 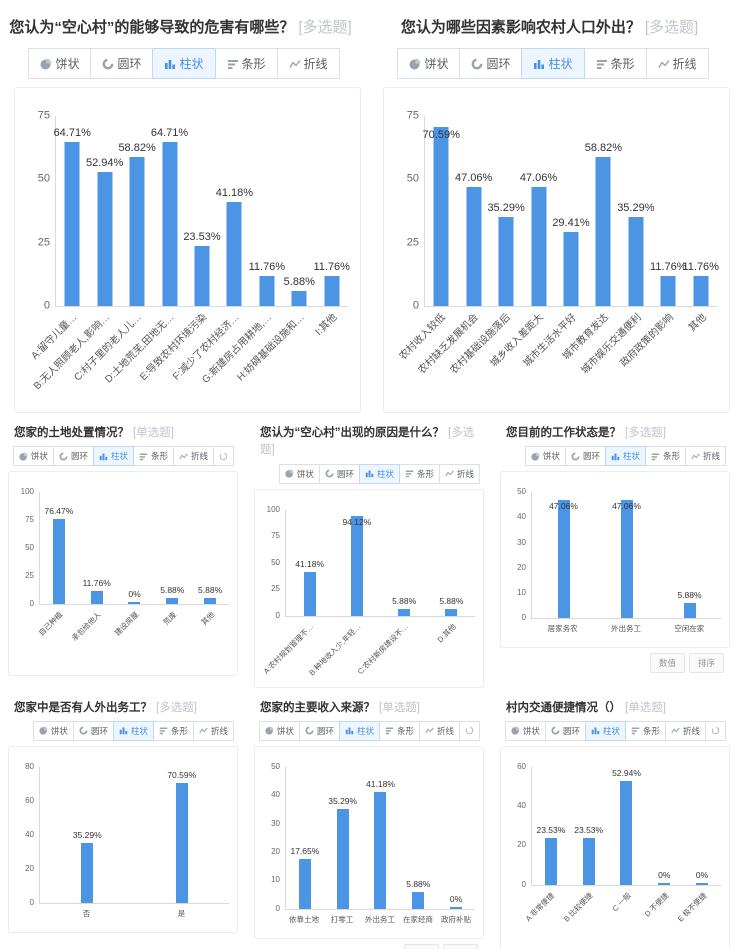 I want to click on bar-slot: 23.53%, so click(x=202, y=211).